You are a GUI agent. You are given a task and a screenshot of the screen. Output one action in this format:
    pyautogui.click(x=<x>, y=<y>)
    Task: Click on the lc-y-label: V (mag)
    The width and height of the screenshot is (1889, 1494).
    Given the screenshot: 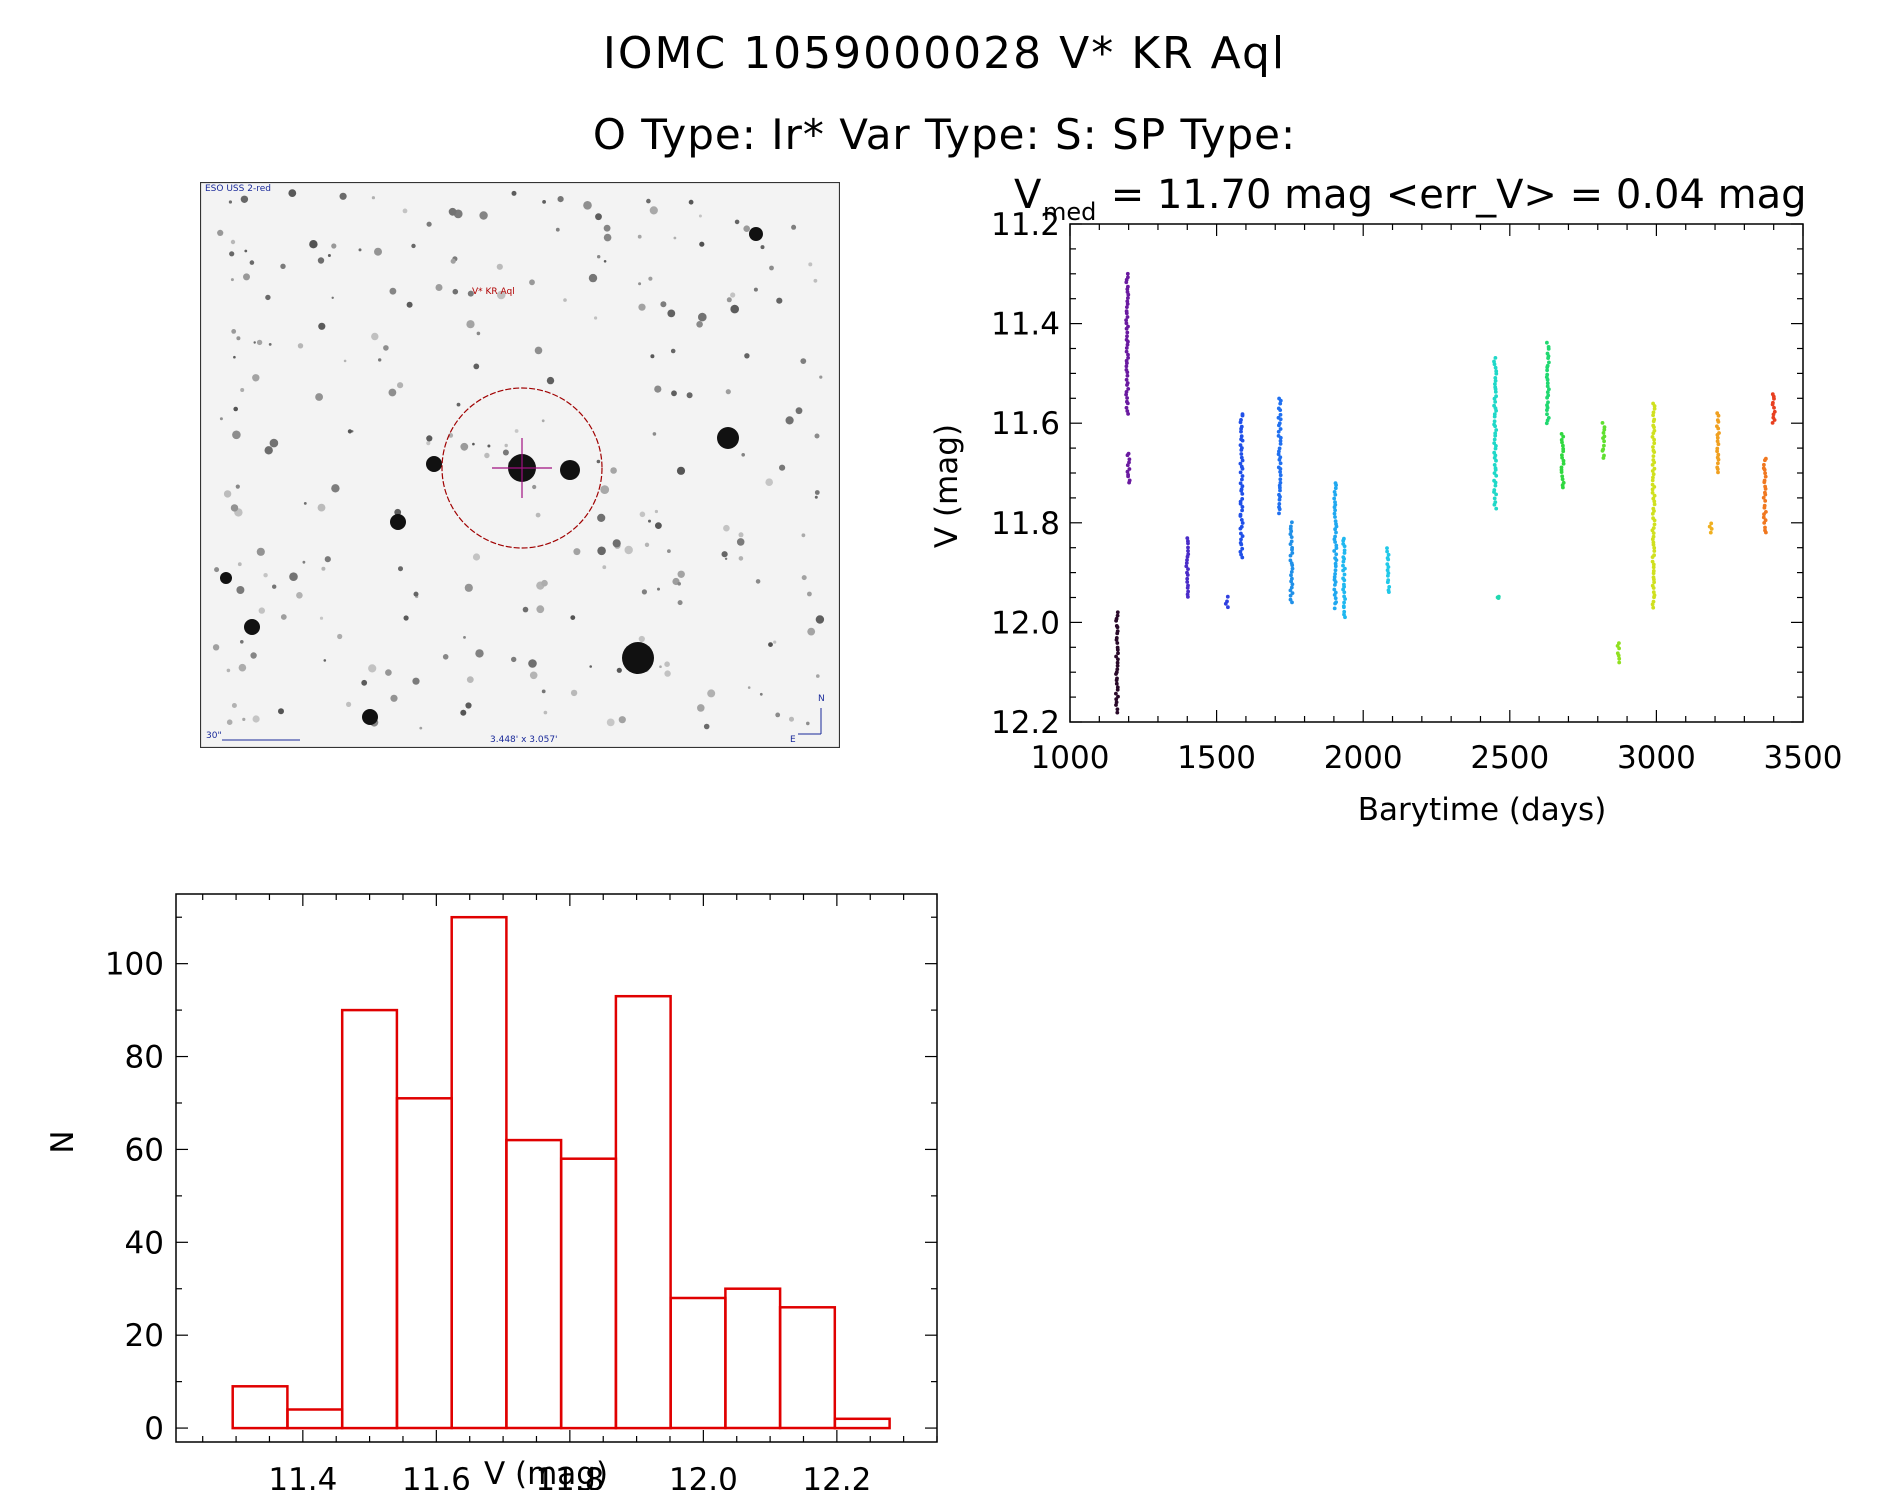 What is the action you would take?
    pyautogui.click(x=947, y=486)
    